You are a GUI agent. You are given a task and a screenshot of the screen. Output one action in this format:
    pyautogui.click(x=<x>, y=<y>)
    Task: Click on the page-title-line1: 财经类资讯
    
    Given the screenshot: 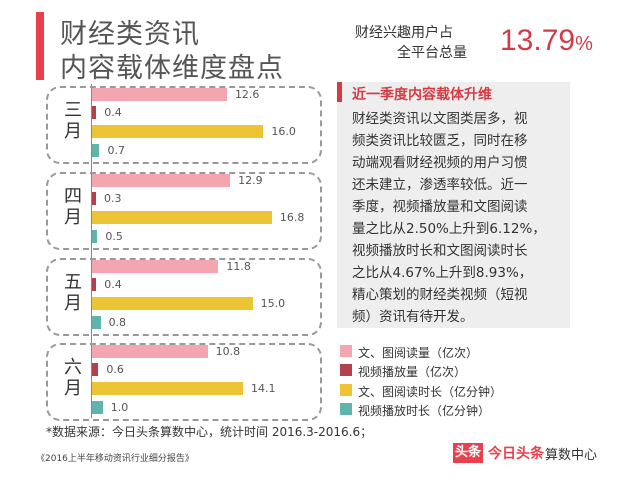 What is the action you would take?
    pyautogui.click(x=130, y=34)
    